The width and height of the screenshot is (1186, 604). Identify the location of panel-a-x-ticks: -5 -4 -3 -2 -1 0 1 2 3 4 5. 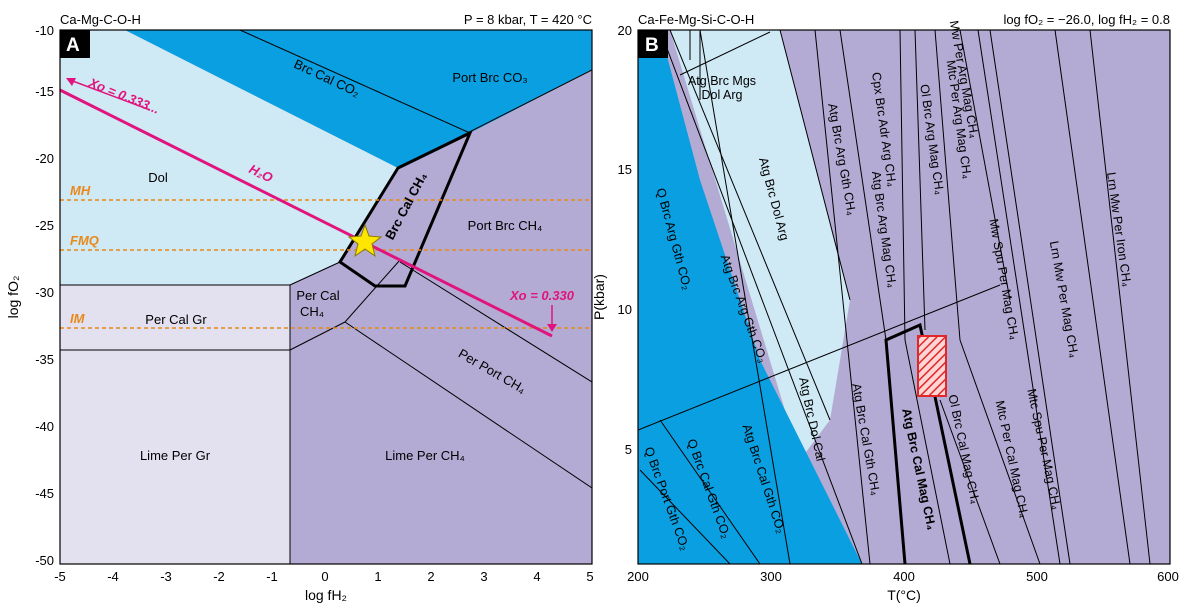
(323, 576).